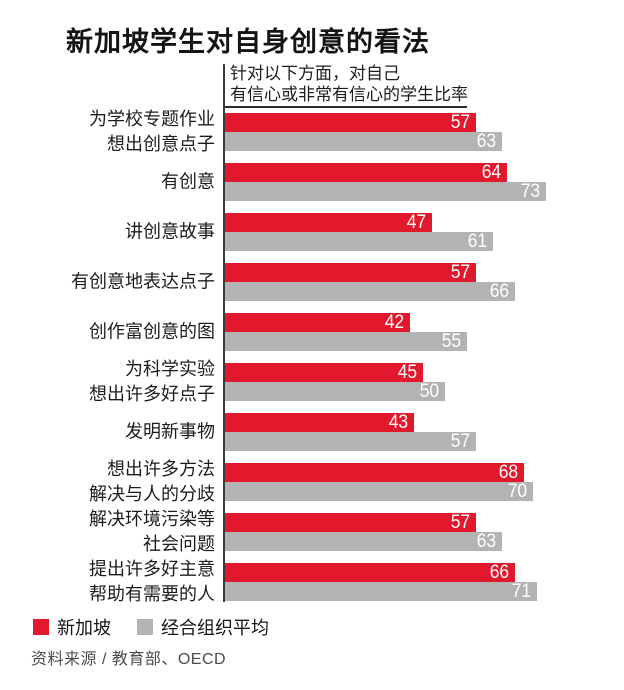  I want to click on bar-group: 发明新事物 43 57, so click(312, 432).